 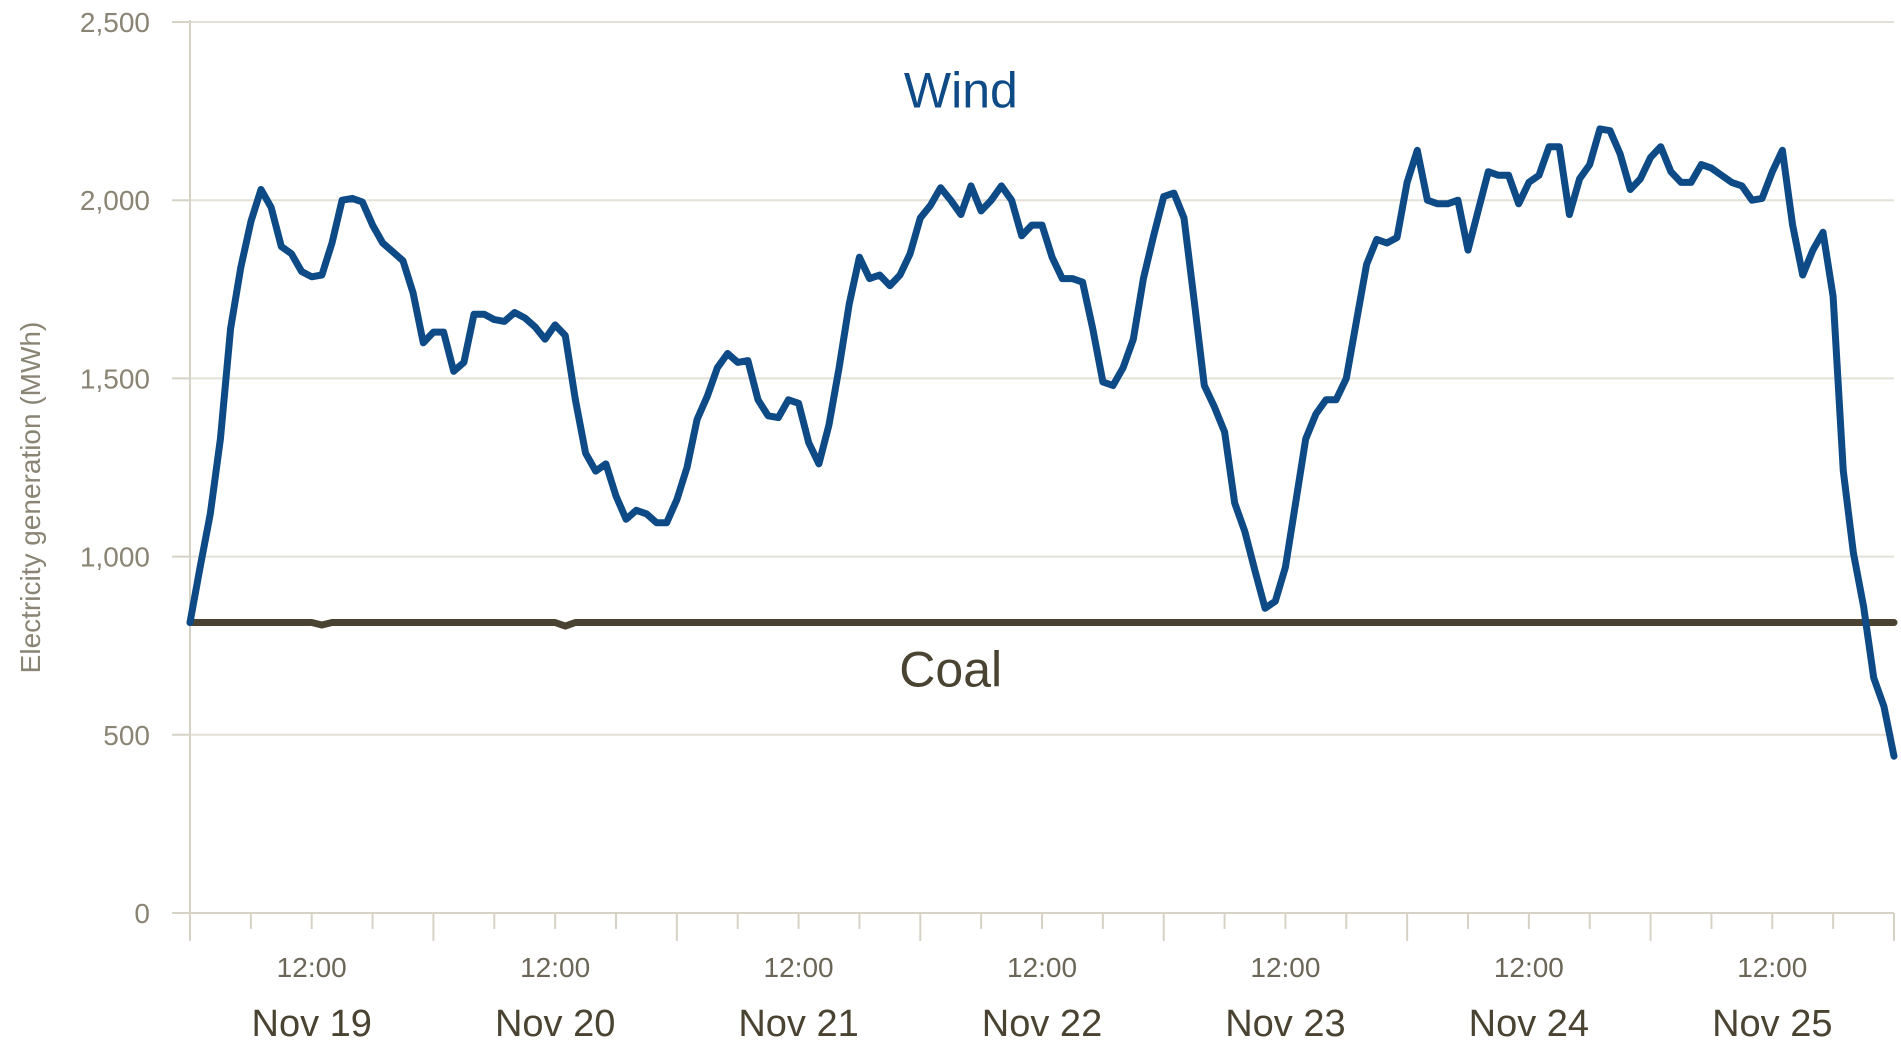 What do you see at coordinates (312, 1024) in the screenshot?
I see `x-day-label: Nov 19` at bounding box center [312, 1024].